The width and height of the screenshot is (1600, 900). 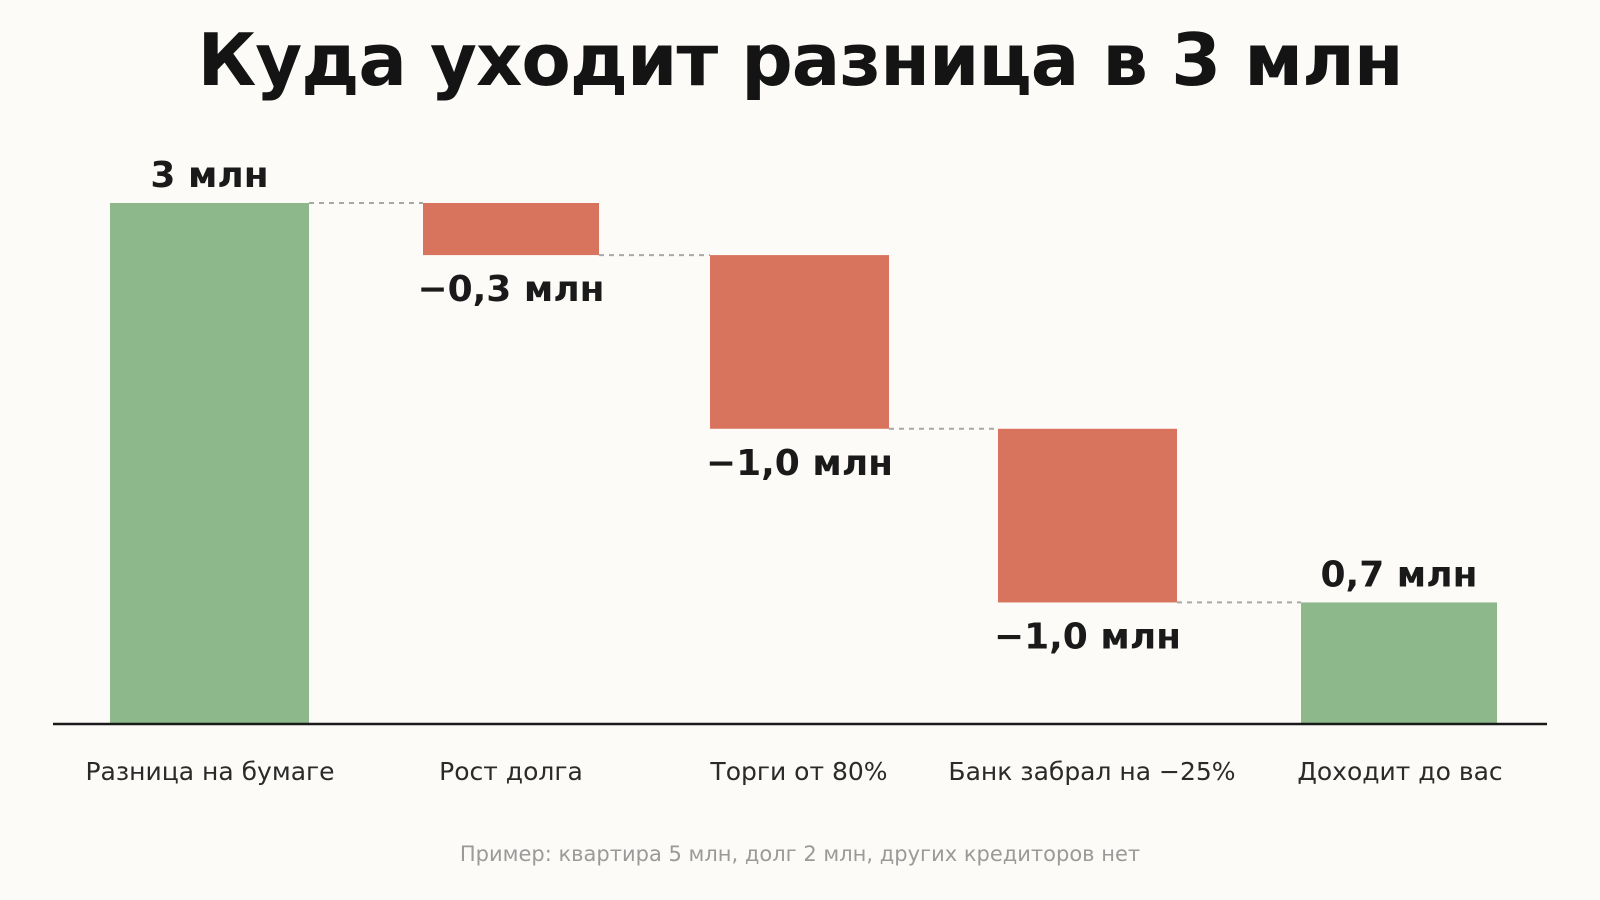 I want to click on category-label: Торги от 80%, so click(x=798, y=771).